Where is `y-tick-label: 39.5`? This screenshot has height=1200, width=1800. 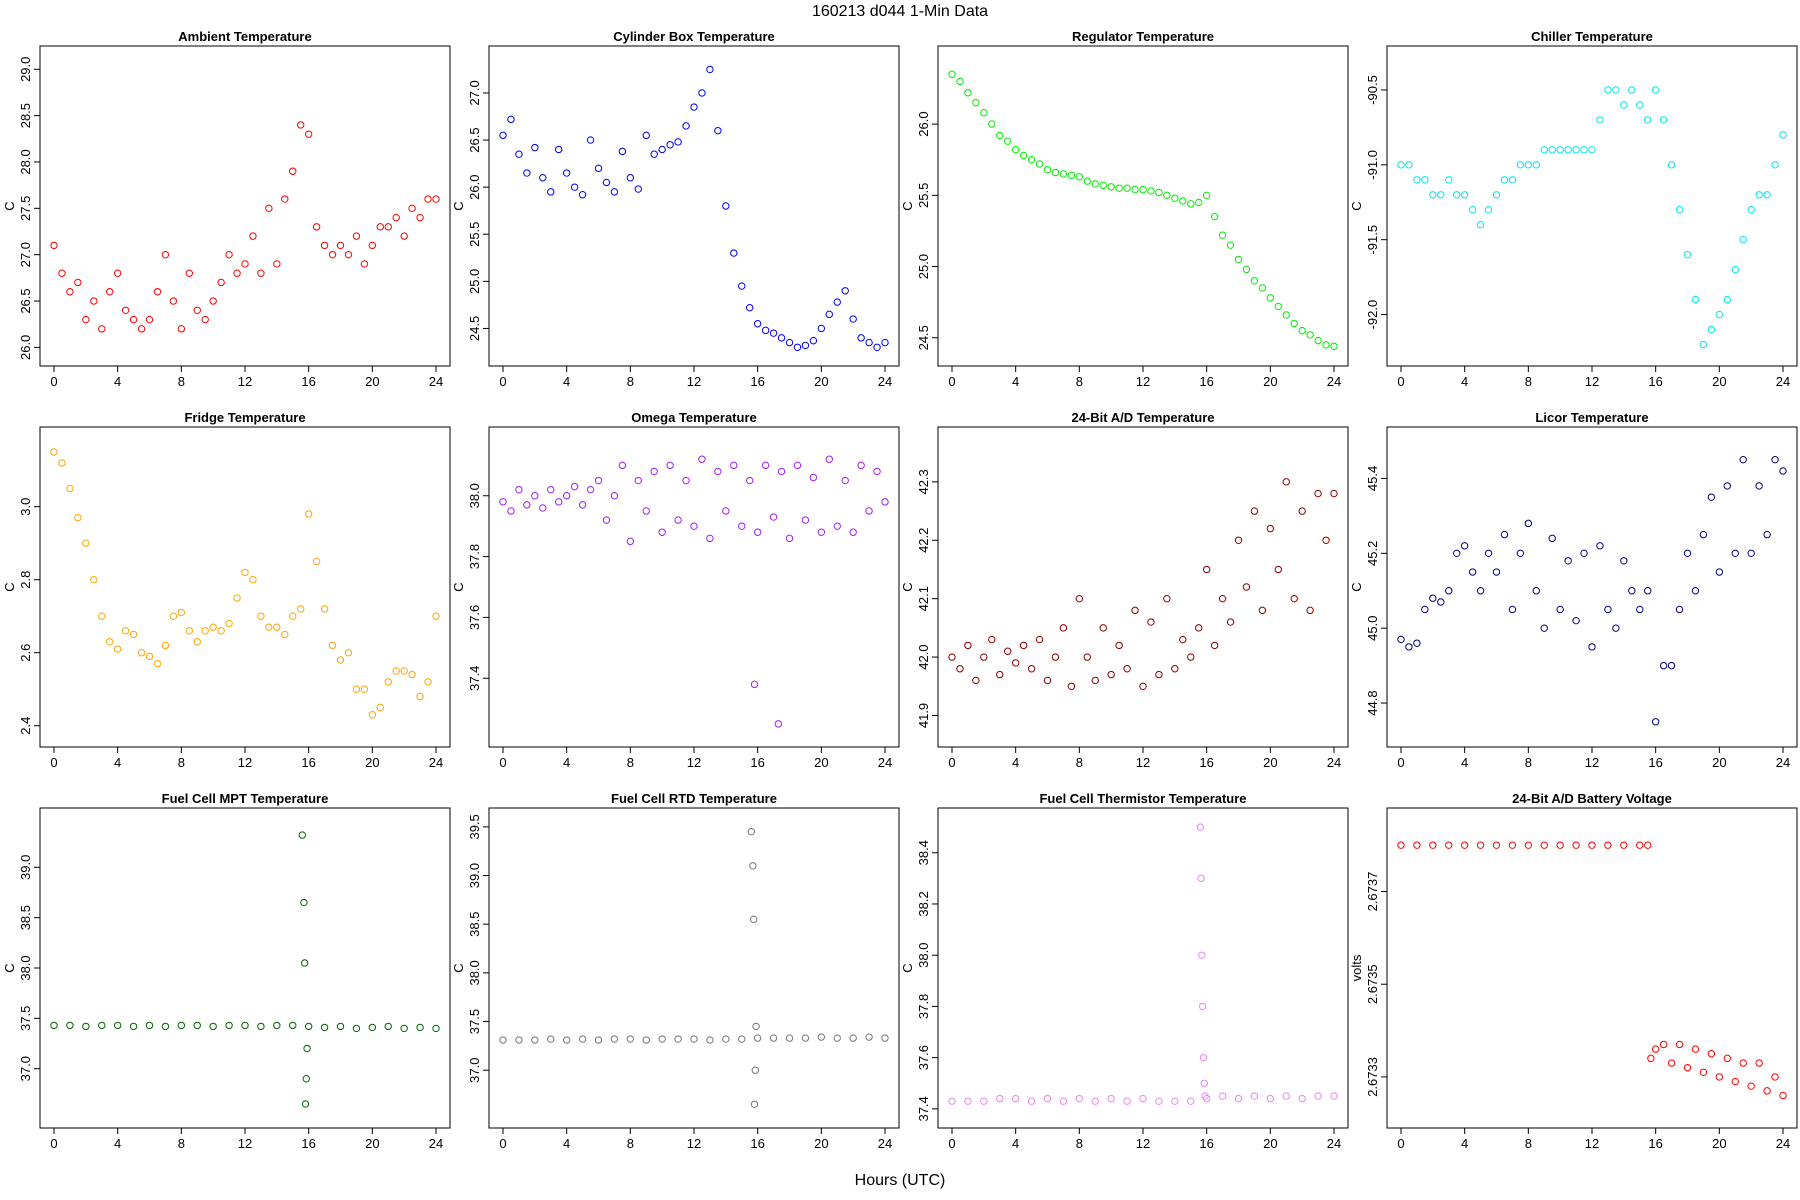 y-tick-label: 39.5 is located at coordinates (474, 826).